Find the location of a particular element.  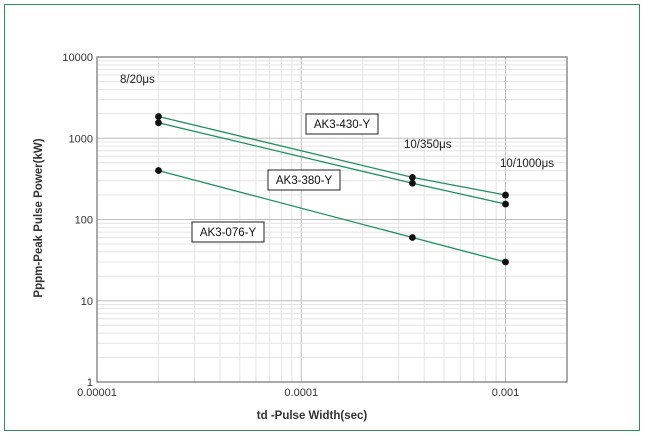

series-label-text: AK3-380-Y is located at coordinates (304, 181).